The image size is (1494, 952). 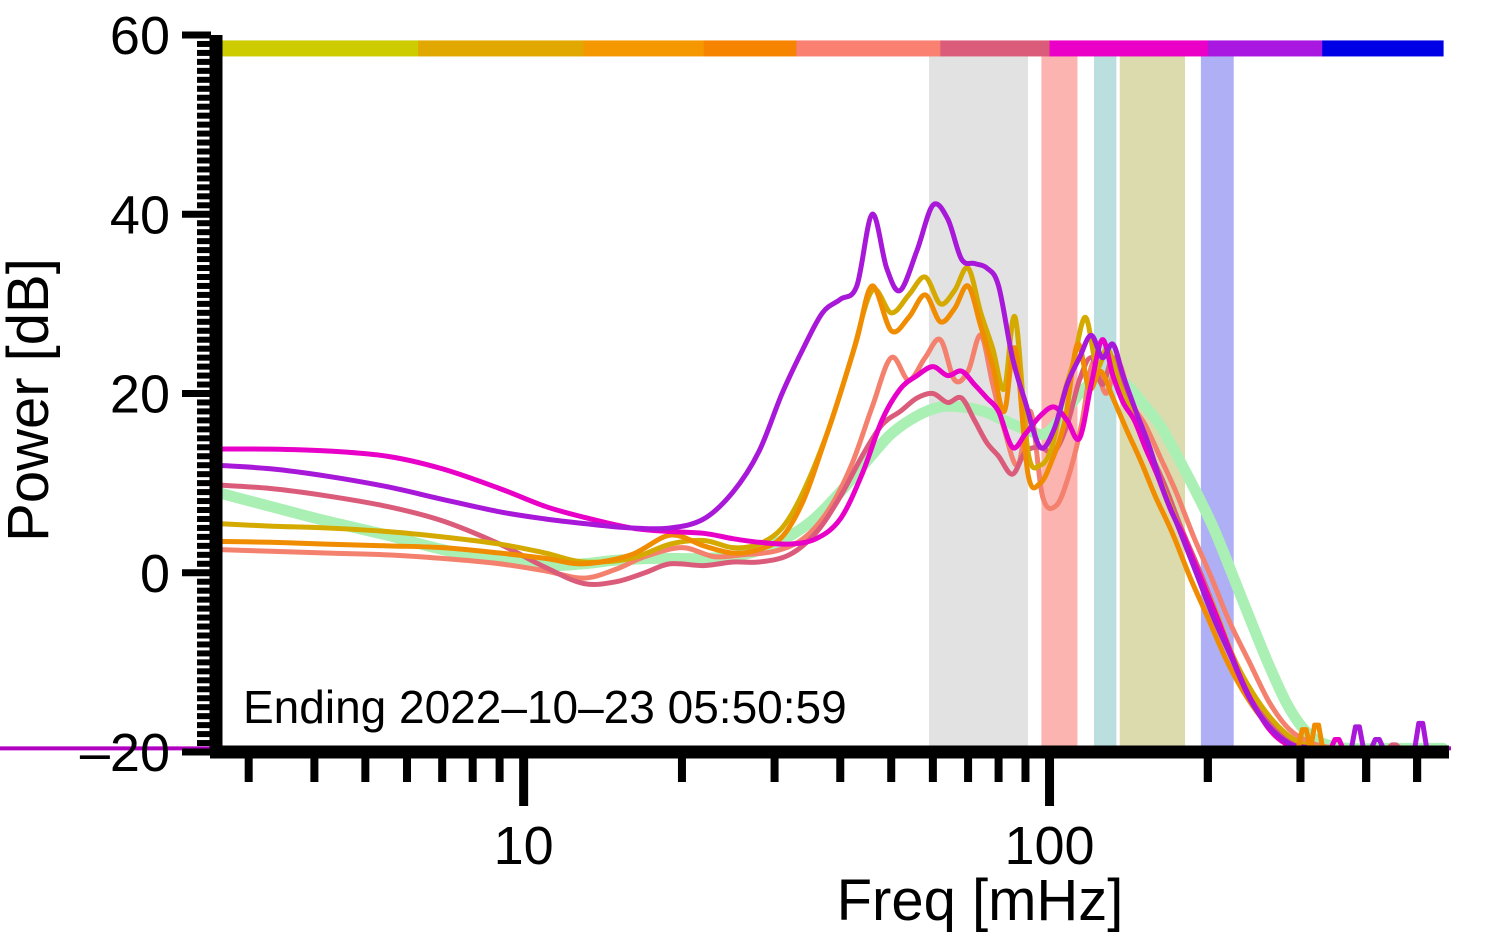 I want to click on x-tick-label-0: 10, so click(x=524, y=846).